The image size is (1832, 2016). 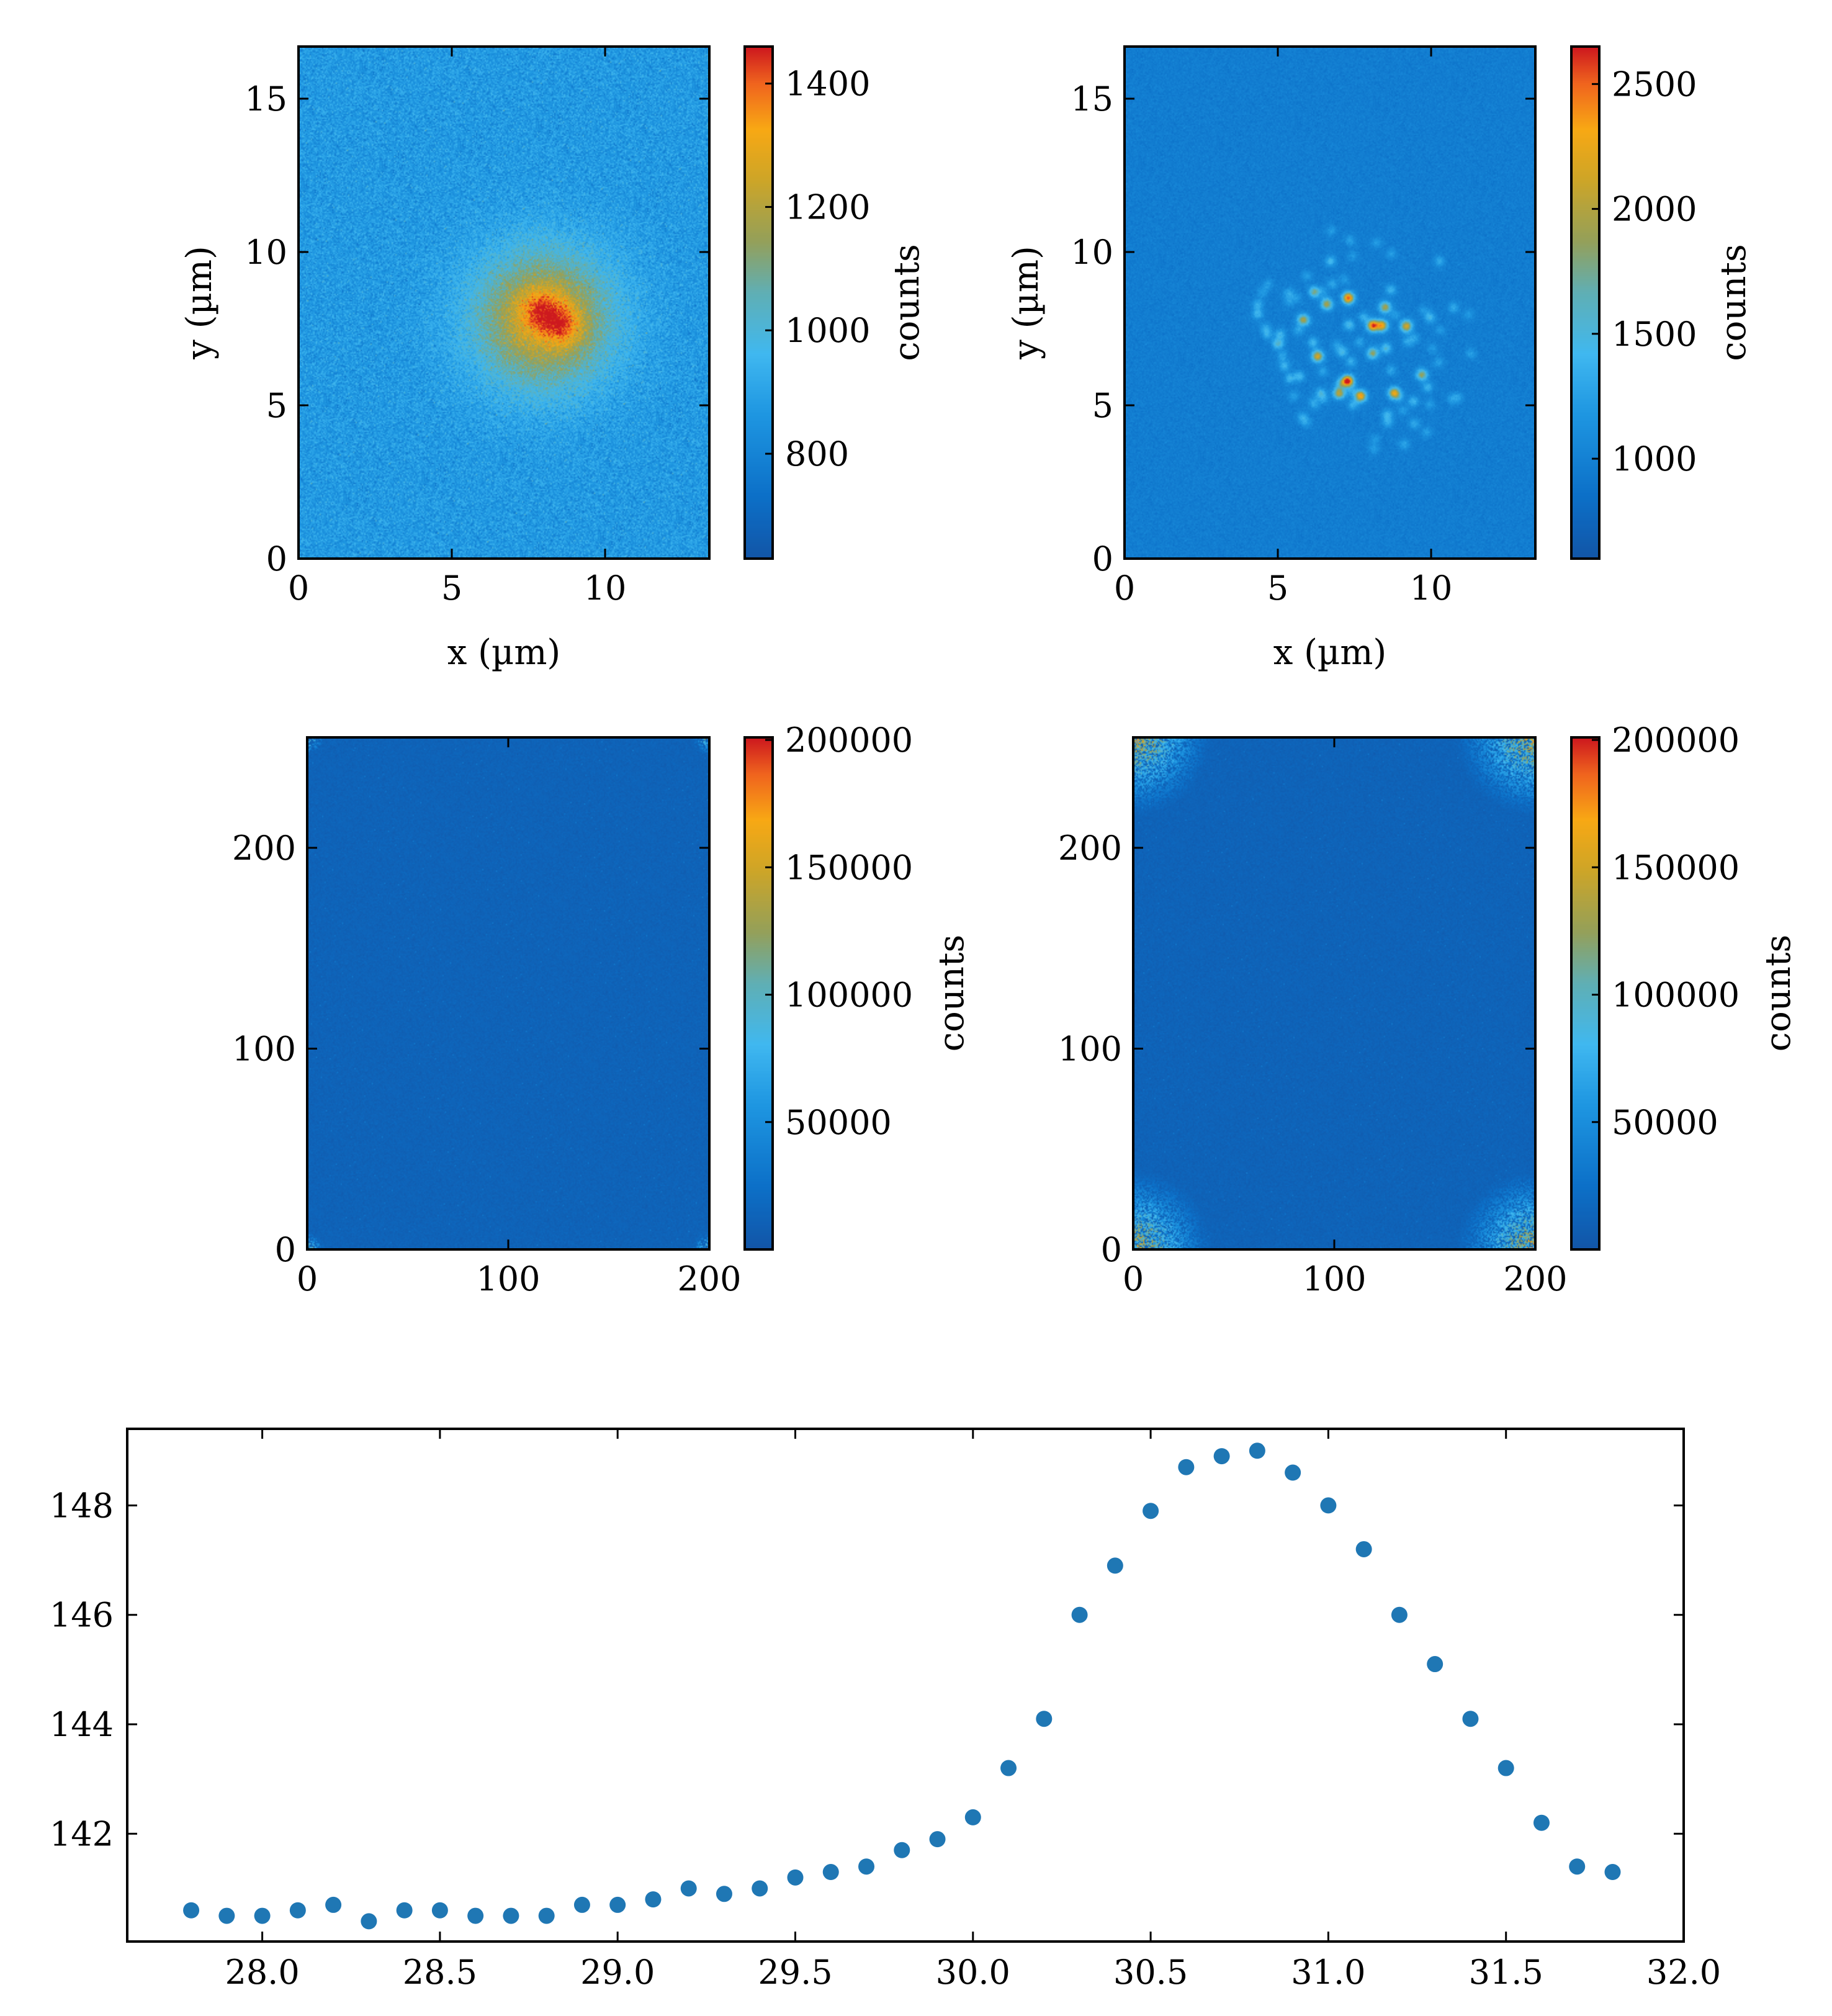 What do you see at coordinates (82, 1505) in the screenshot?
I see `y-tick-label: 148` at bounding box center [82, 1505].